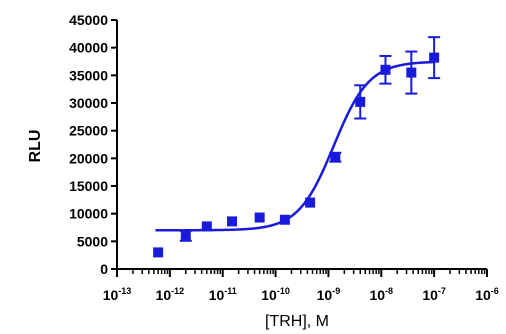 This screenshot has height=334, width=506. I want to click on y-tick-label: 40000, so click(88, 48).